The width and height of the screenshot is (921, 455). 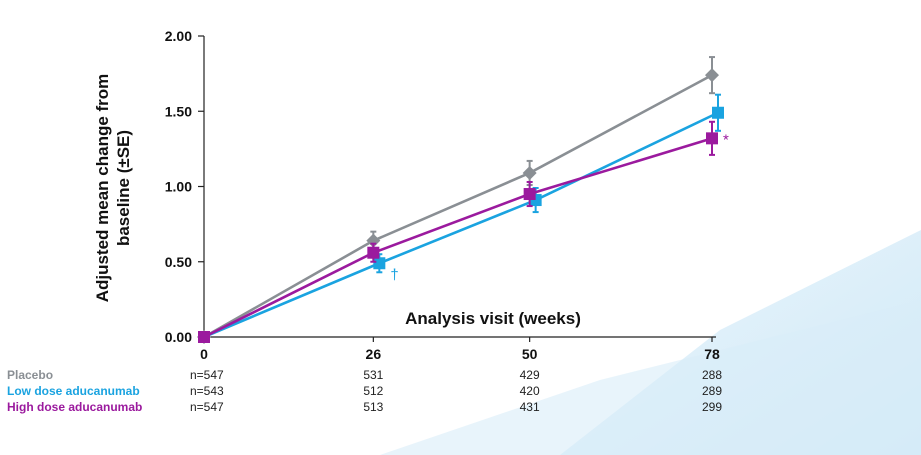 What do you see at coordinates (30, 375) in the screenshot?
I see `n-row-label: Placebo` at bounding box center [30, 375].